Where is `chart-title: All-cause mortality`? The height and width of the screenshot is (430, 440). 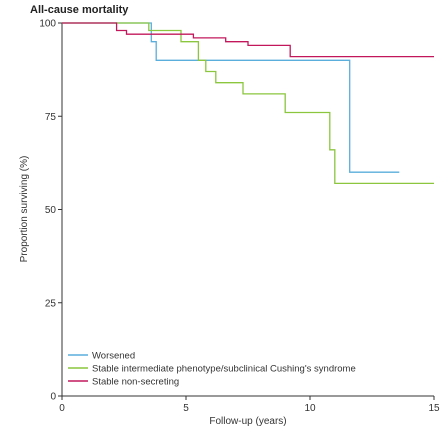 chart-title: All-cause mortality is located at coordinates (79, 10).